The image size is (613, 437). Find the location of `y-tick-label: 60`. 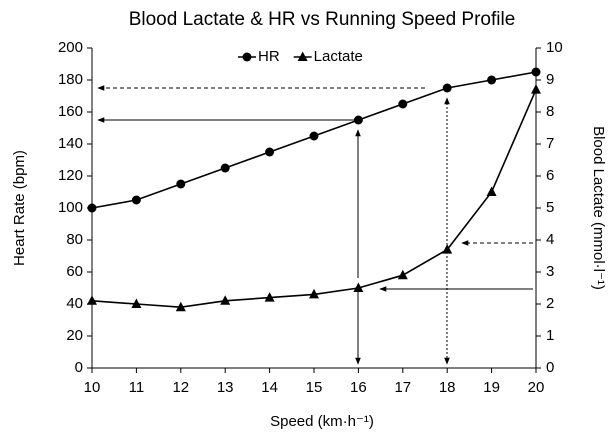

y-tick-label: 60 is located at coordinates (74, 271).